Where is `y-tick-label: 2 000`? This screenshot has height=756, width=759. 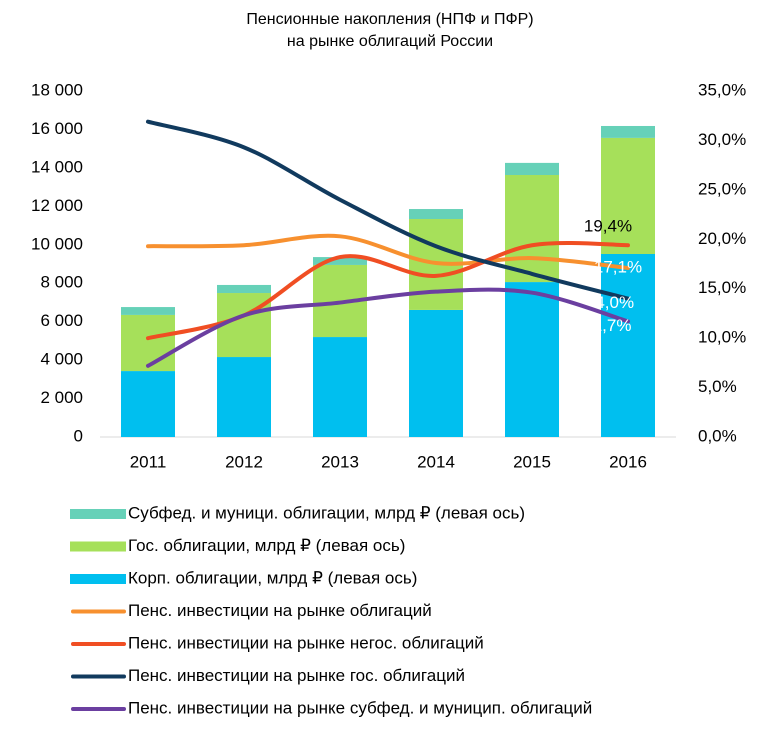 y-tick-label: 2 000 is located at coordinates (61, 397).